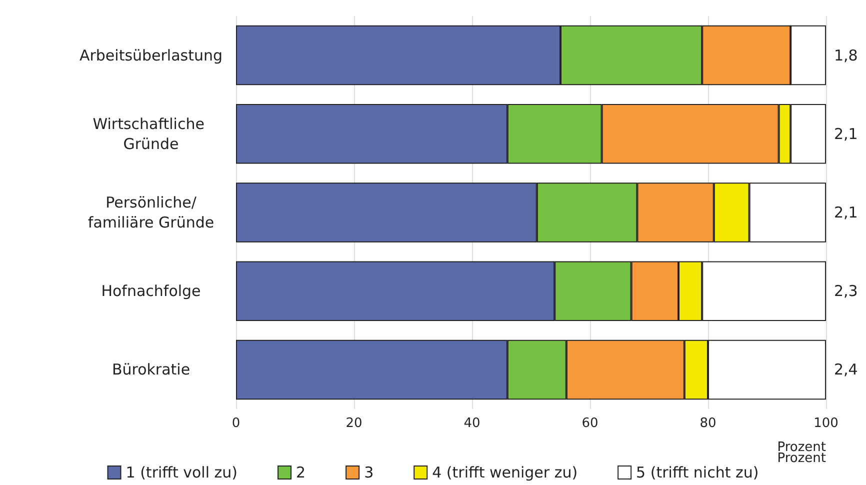 The image size is (866, 485). I want to click on text: 2,3, so click(846, 291).